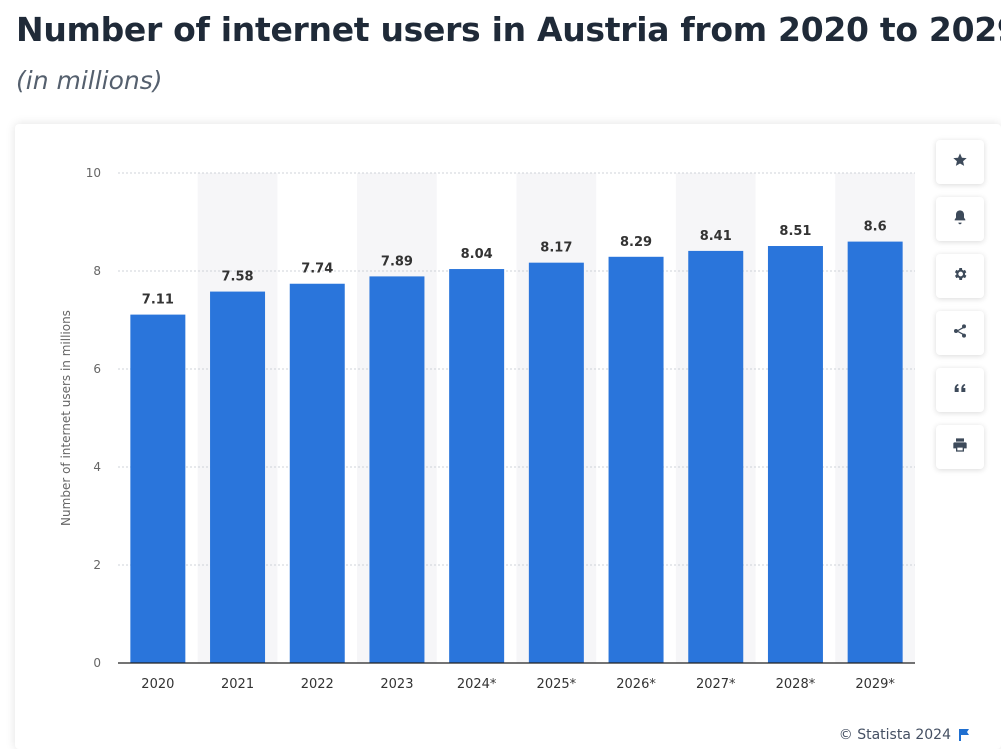 Image resolution: width=1001 pixels, height=749 pixels. Describe the element at coordinates (556, 248) in the screenshot. I see `data-label: 8.17` at that location.